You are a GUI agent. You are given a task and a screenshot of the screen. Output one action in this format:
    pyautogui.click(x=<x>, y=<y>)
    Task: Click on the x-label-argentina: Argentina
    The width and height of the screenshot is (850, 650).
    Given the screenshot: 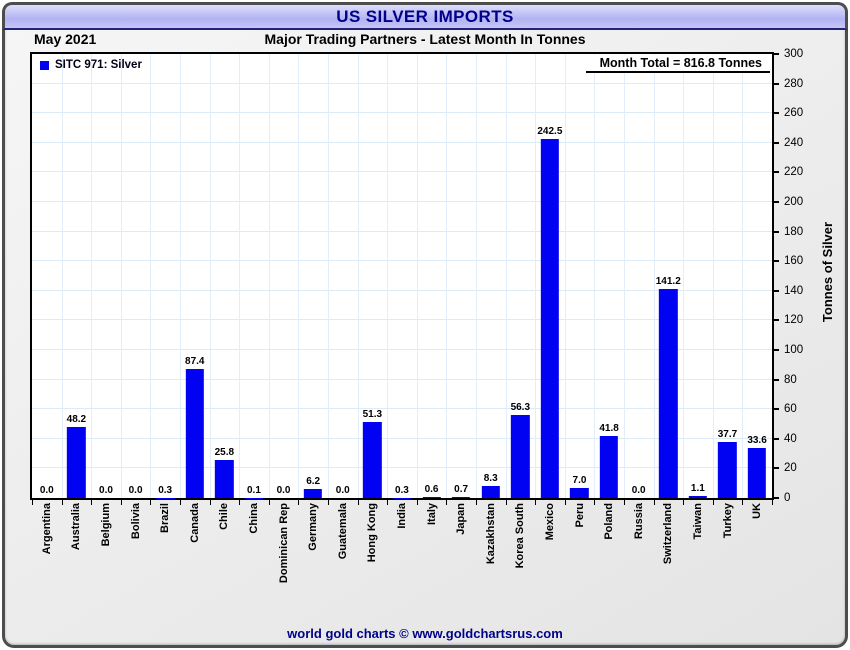 What is the action you would take?
    pyautogui.click(x=46, y=529)
    